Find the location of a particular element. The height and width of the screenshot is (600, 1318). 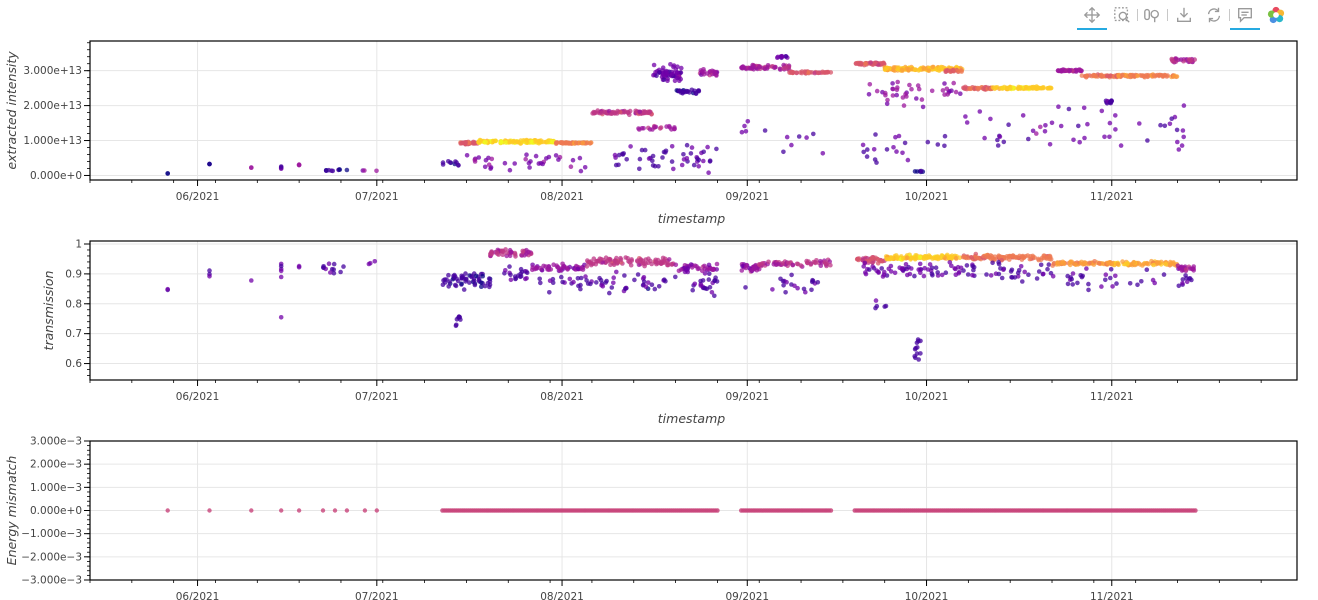

save-tool is located at coordinates (1184, 15).